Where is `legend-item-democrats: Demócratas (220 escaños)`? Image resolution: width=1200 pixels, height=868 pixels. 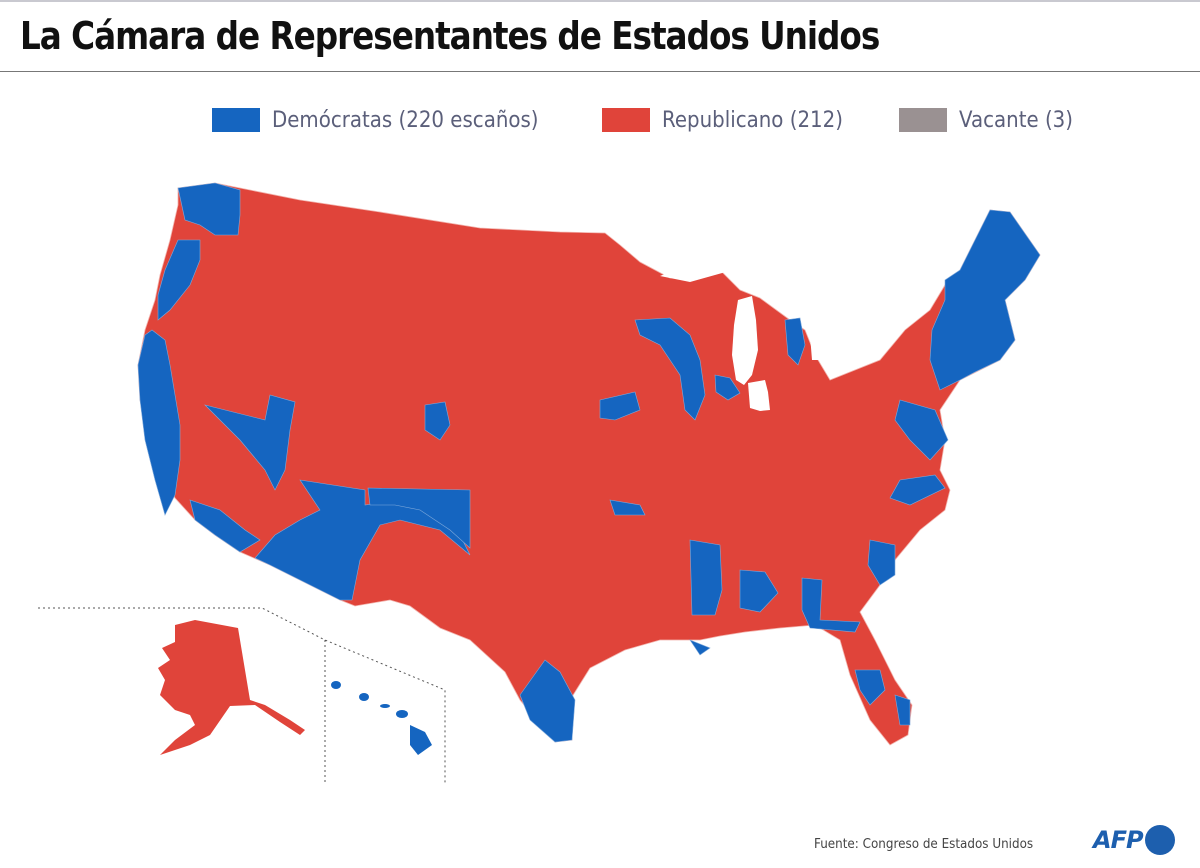 legend-item-democrats: Demócratas (220 escaños) is located at coordinates (390, 120).